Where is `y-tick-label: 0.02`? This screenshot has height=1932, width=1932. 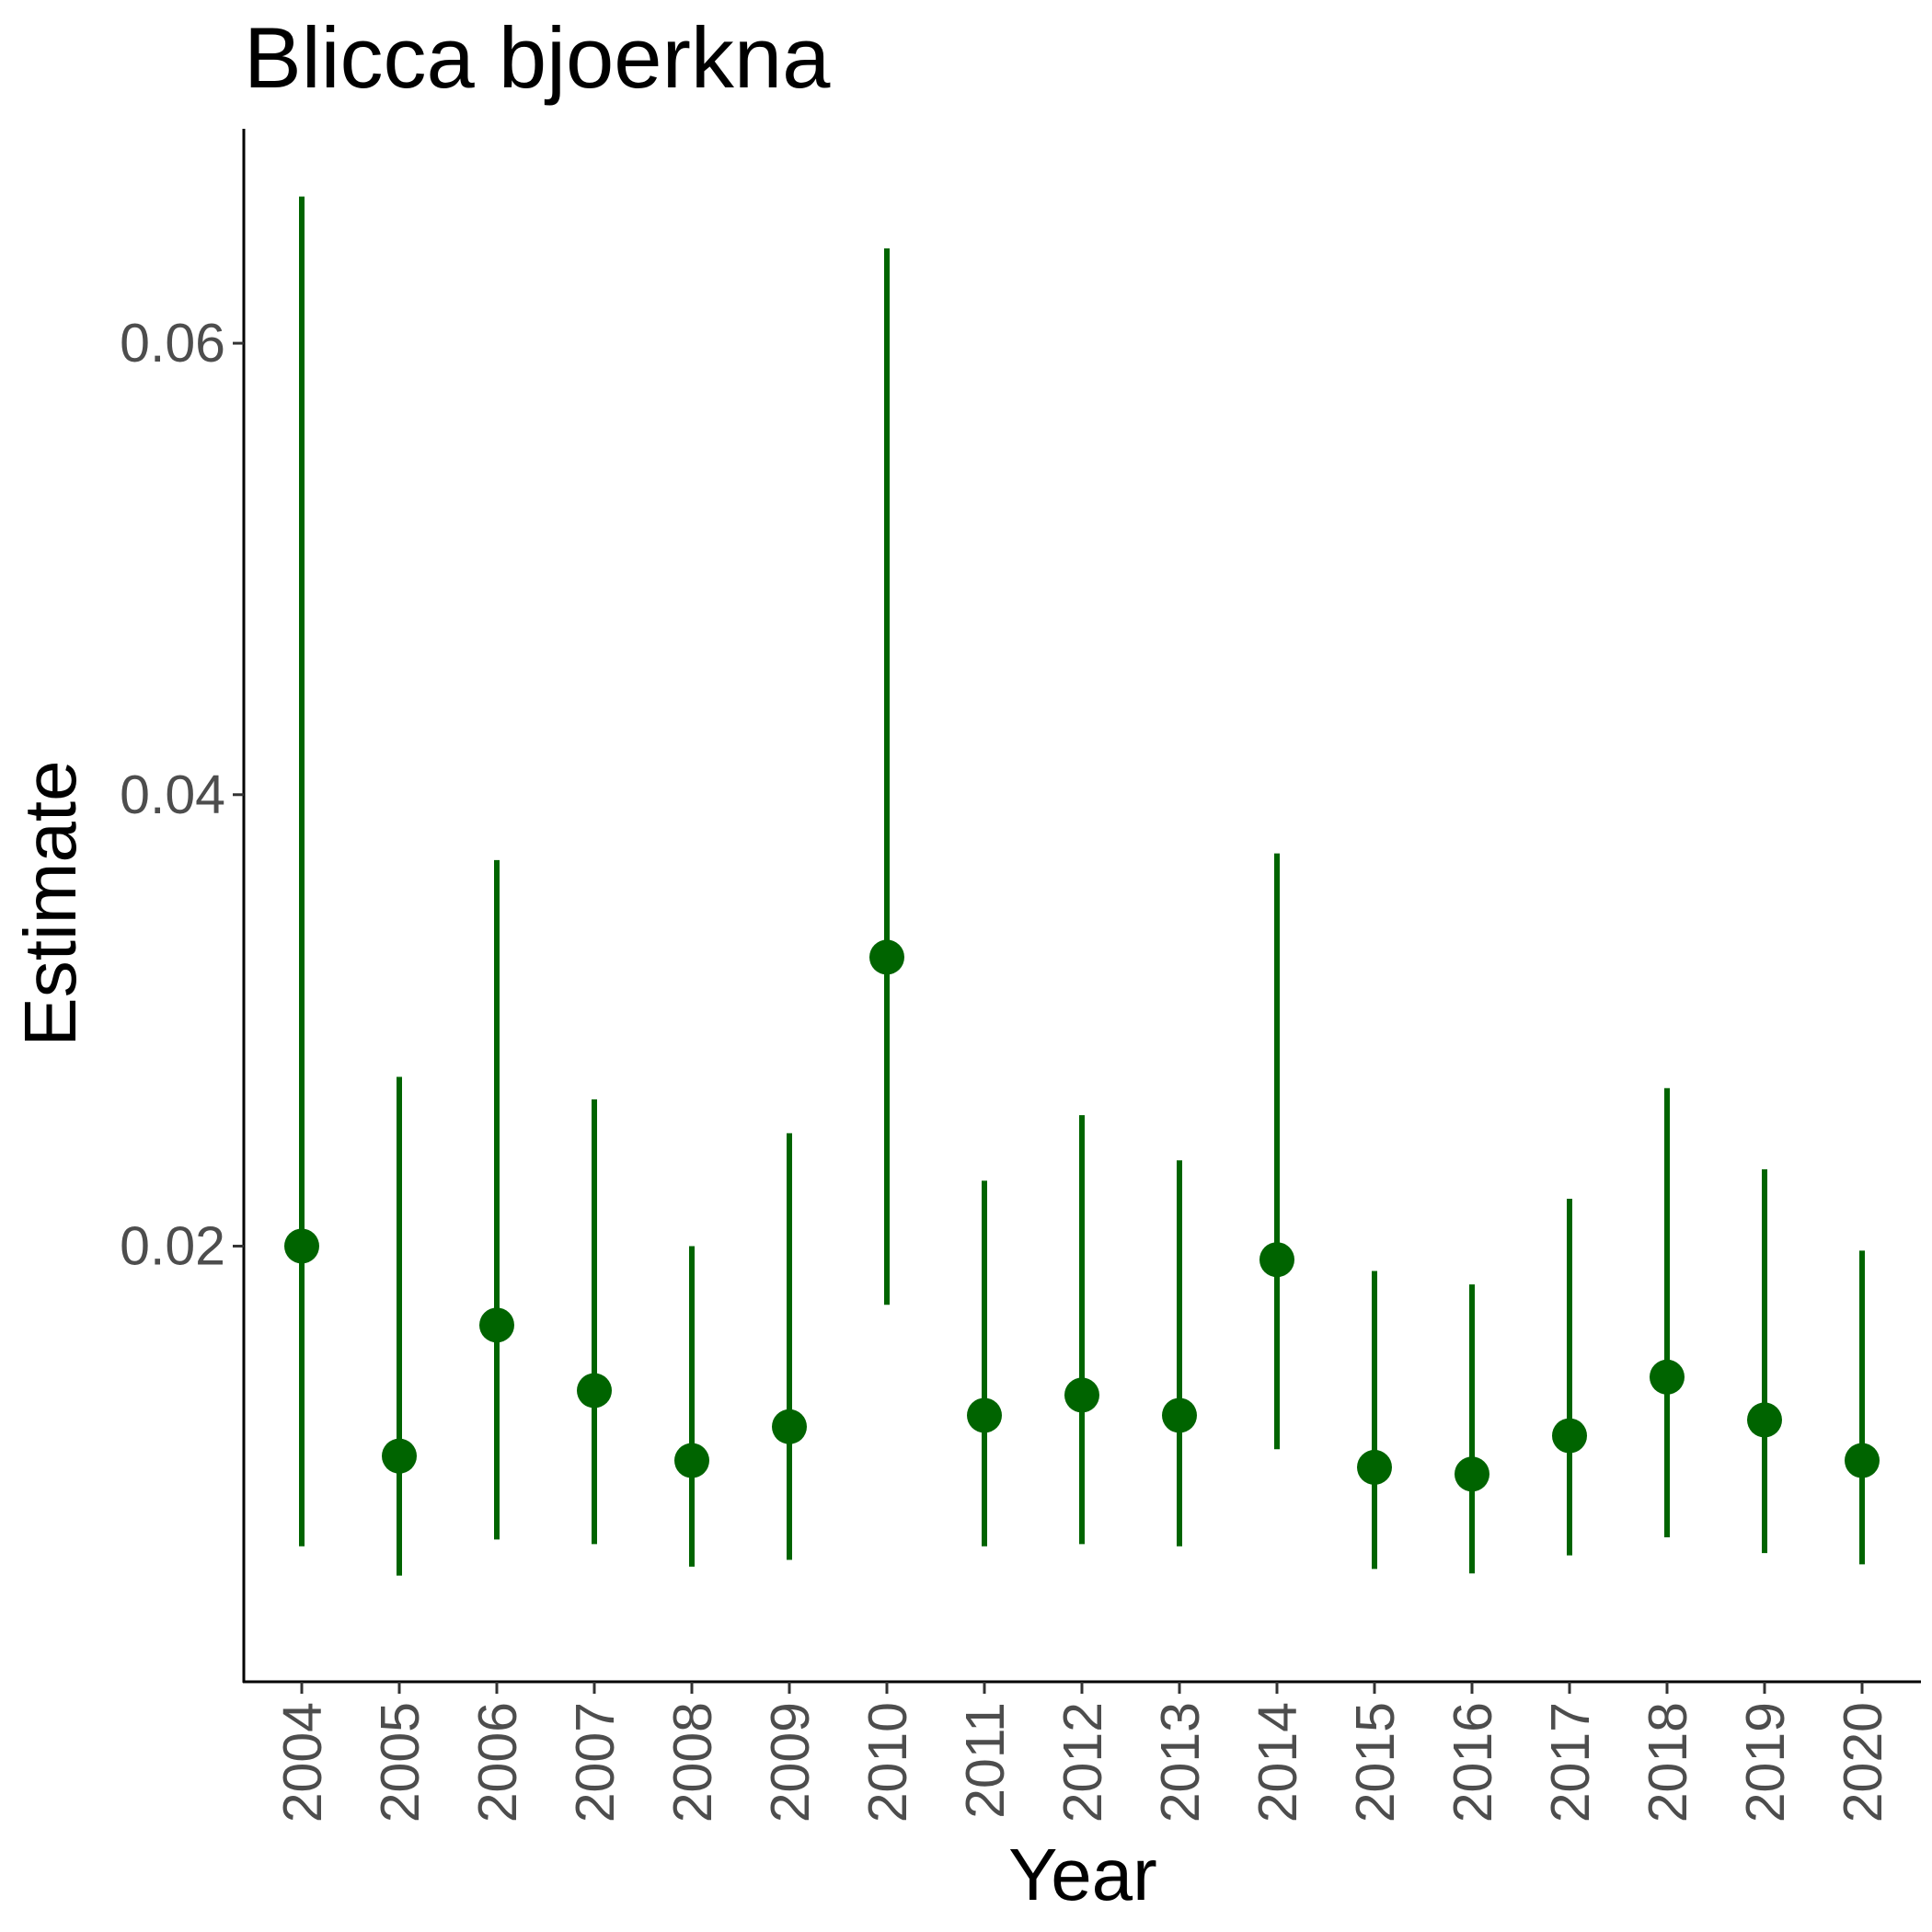
y-tick-label: 0.02 is located at coordinates (172, 1245).